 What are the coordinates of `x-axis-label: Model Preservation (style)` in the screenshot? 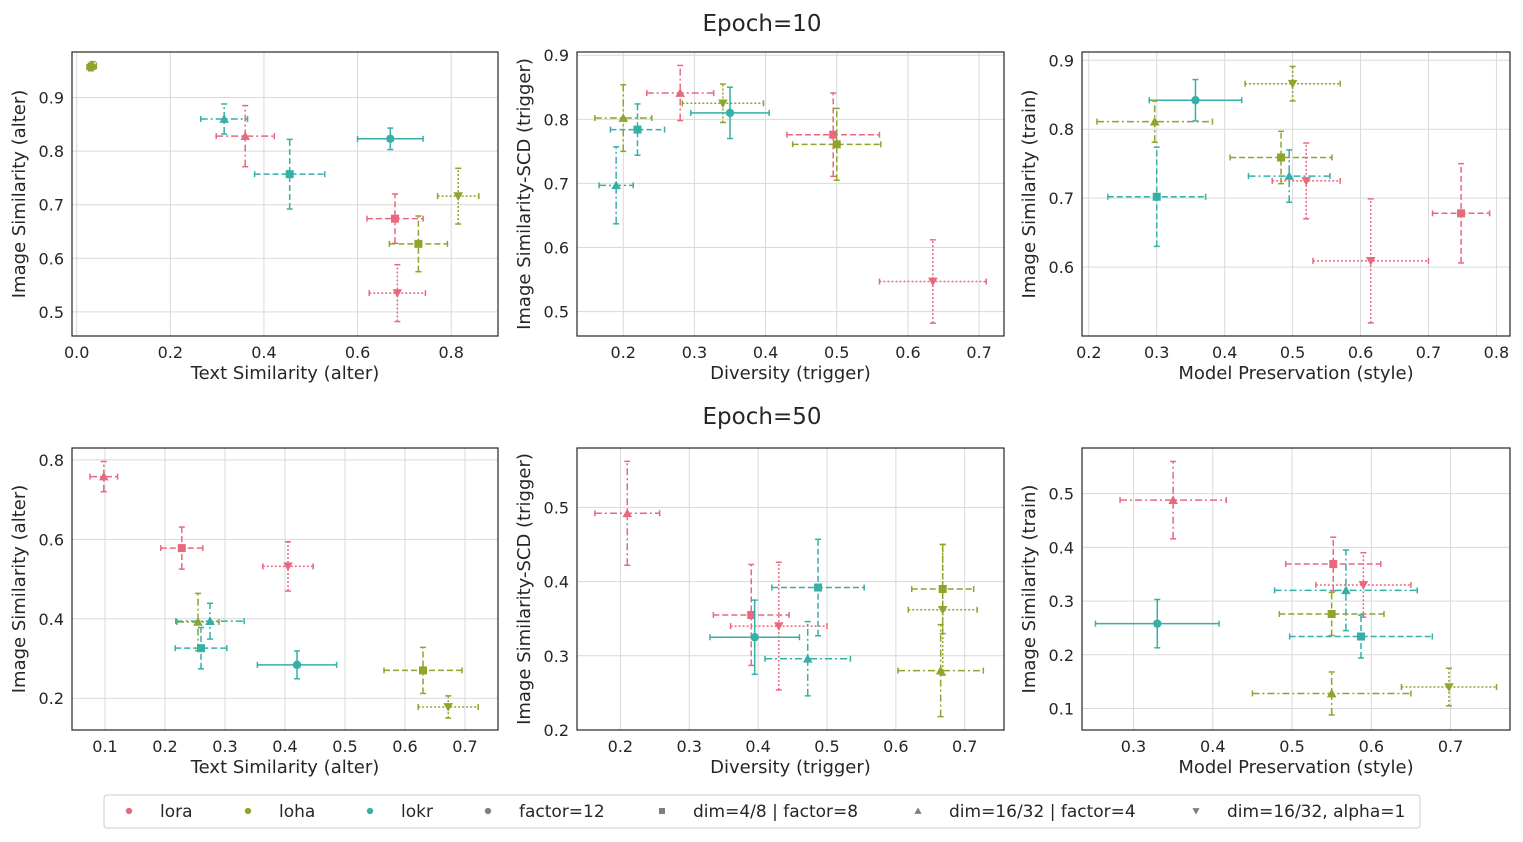 It's located at (1295, 767).